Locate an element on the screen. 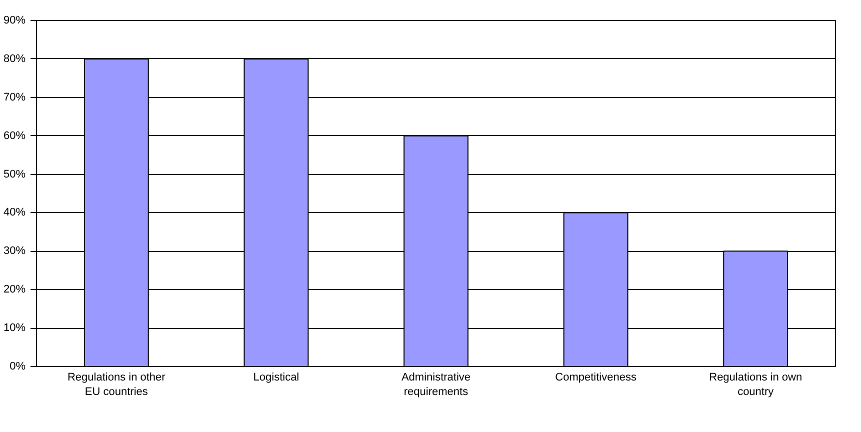 The height and width of the screenshot is (432, 861). x-tick-label: Regulations in own country is located at coordinates (755, 385).